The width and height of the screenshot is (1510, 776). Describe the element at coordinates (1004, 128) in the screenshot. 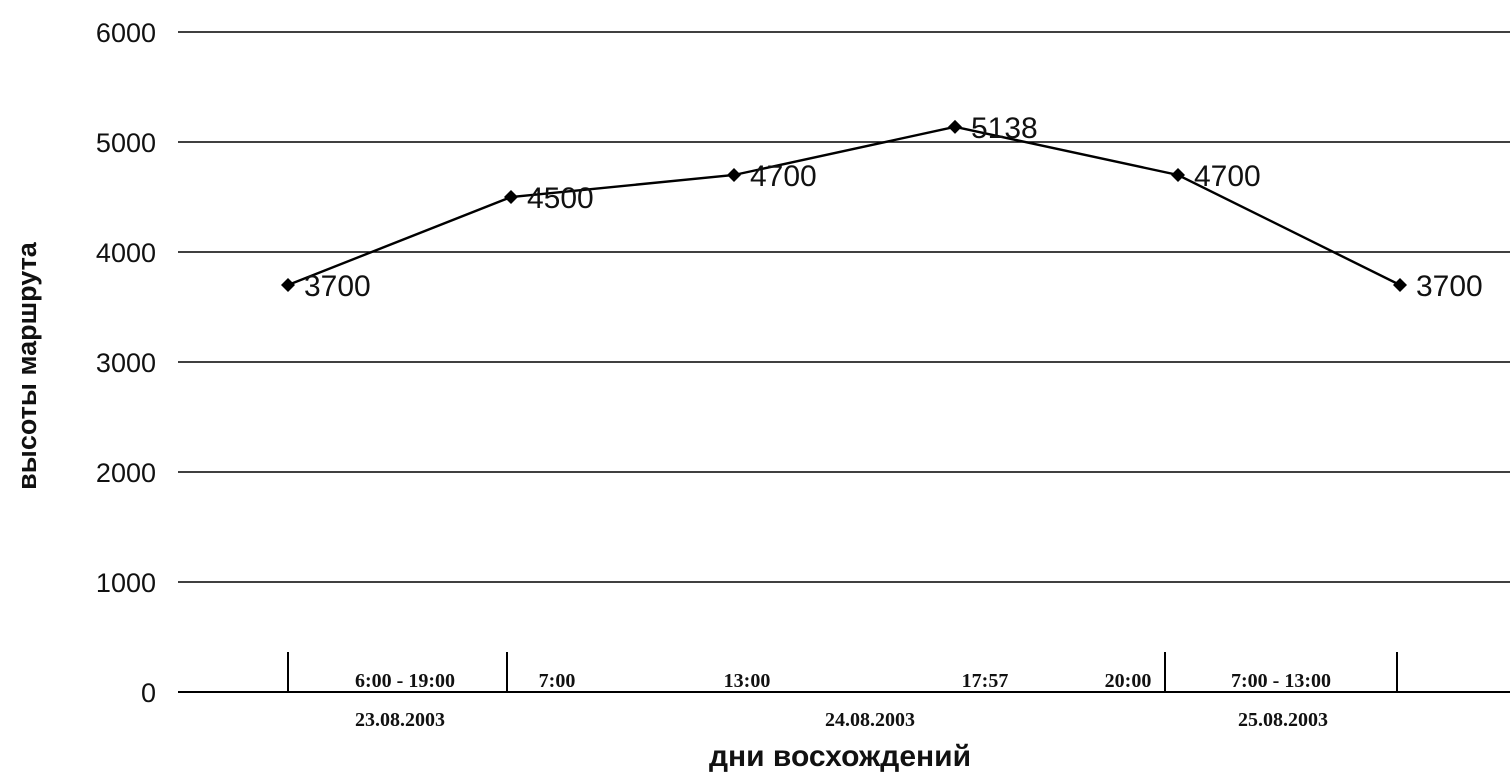

I see `data-label: 5138` at that location.